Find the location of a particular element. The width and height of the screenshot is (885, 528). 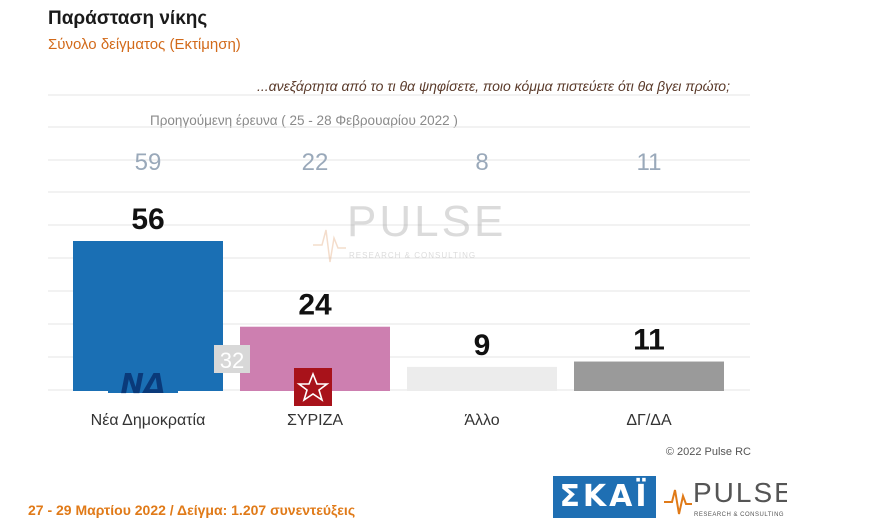

bar-value-label: 24 is located at coordinates (315, 305).